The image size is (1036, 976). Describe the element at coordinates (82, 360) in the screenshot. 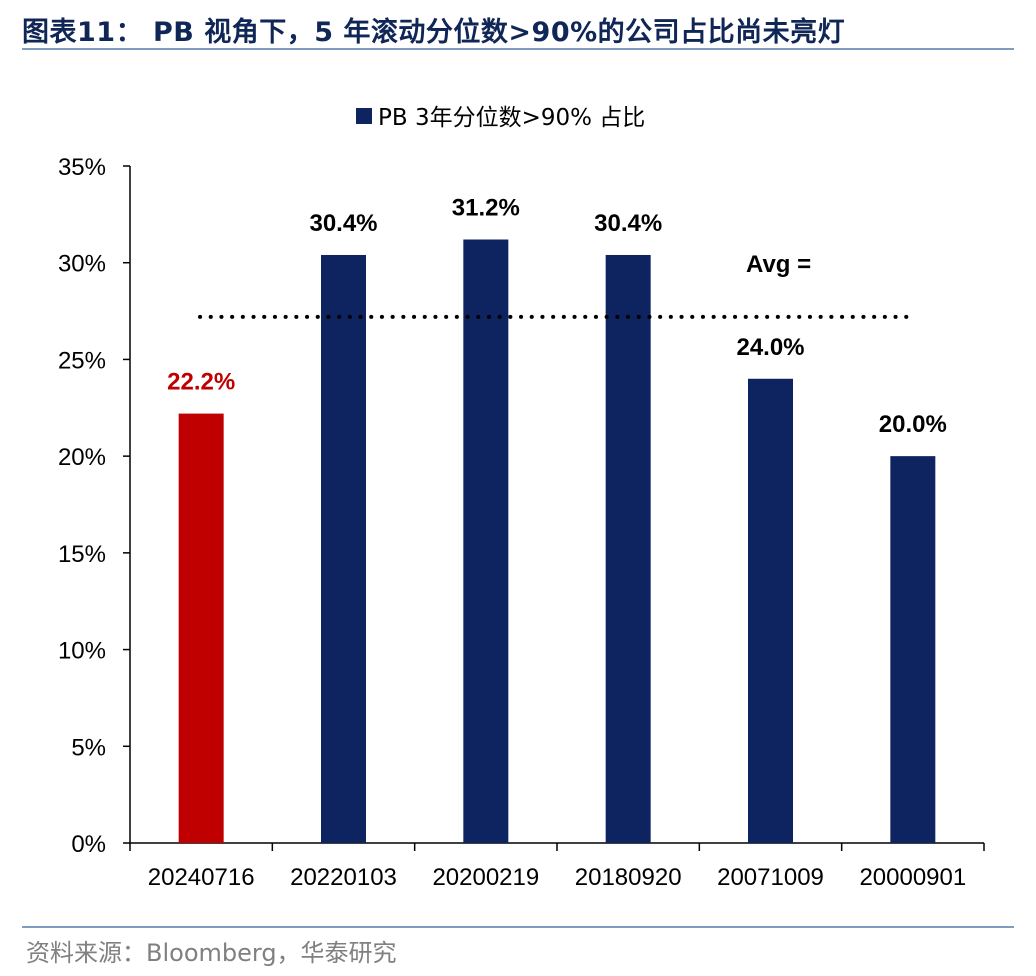

I see `y-tick-label: 25%` at that location.